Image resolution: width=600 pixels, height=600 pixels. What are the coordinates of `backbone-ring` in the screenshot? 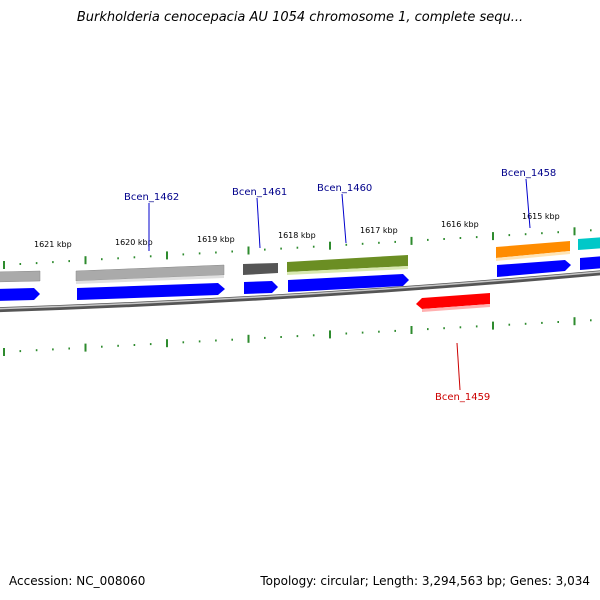 It's located at (300, 291).